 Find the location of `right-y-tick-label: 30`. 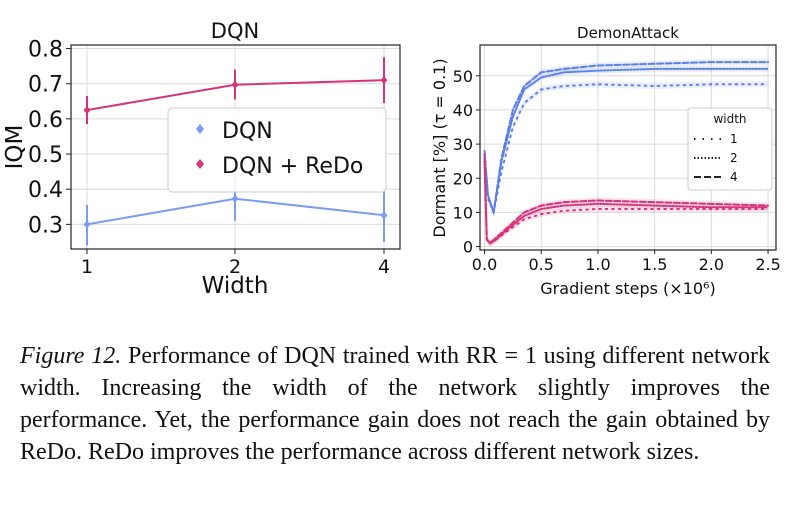

right-y-tick-label: 30 is located at coordinates (463, 144).